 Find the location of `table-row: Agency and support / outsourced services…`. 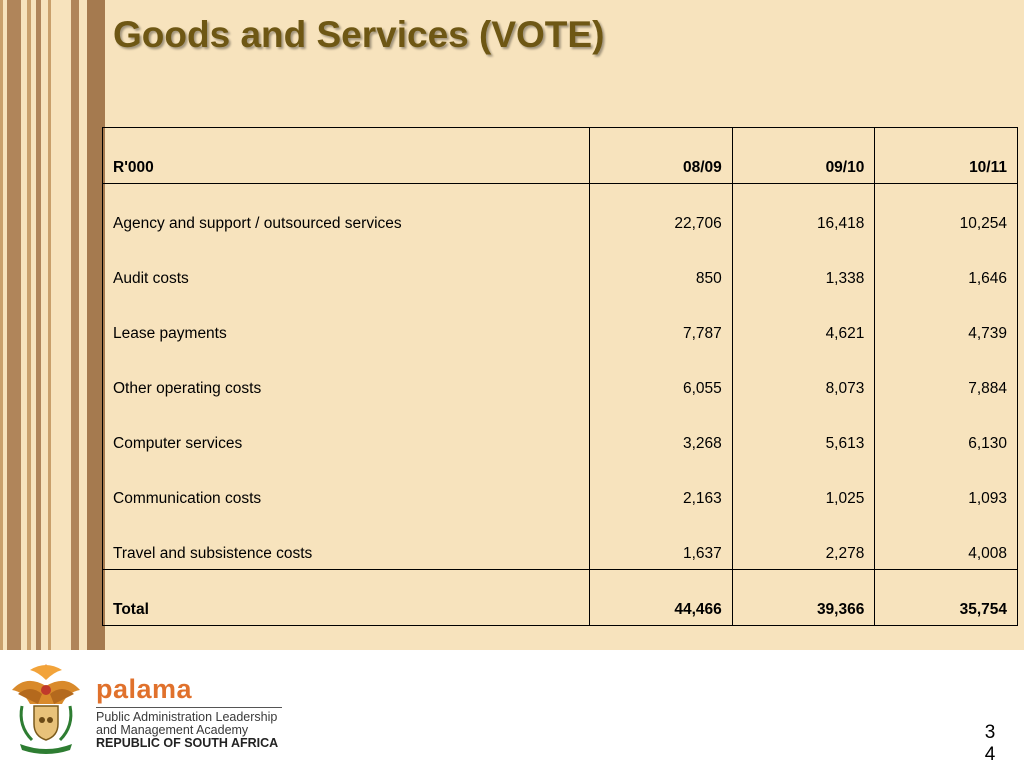

table-row: Agency and support / outsourced services… is located at coordinates (559, 211).